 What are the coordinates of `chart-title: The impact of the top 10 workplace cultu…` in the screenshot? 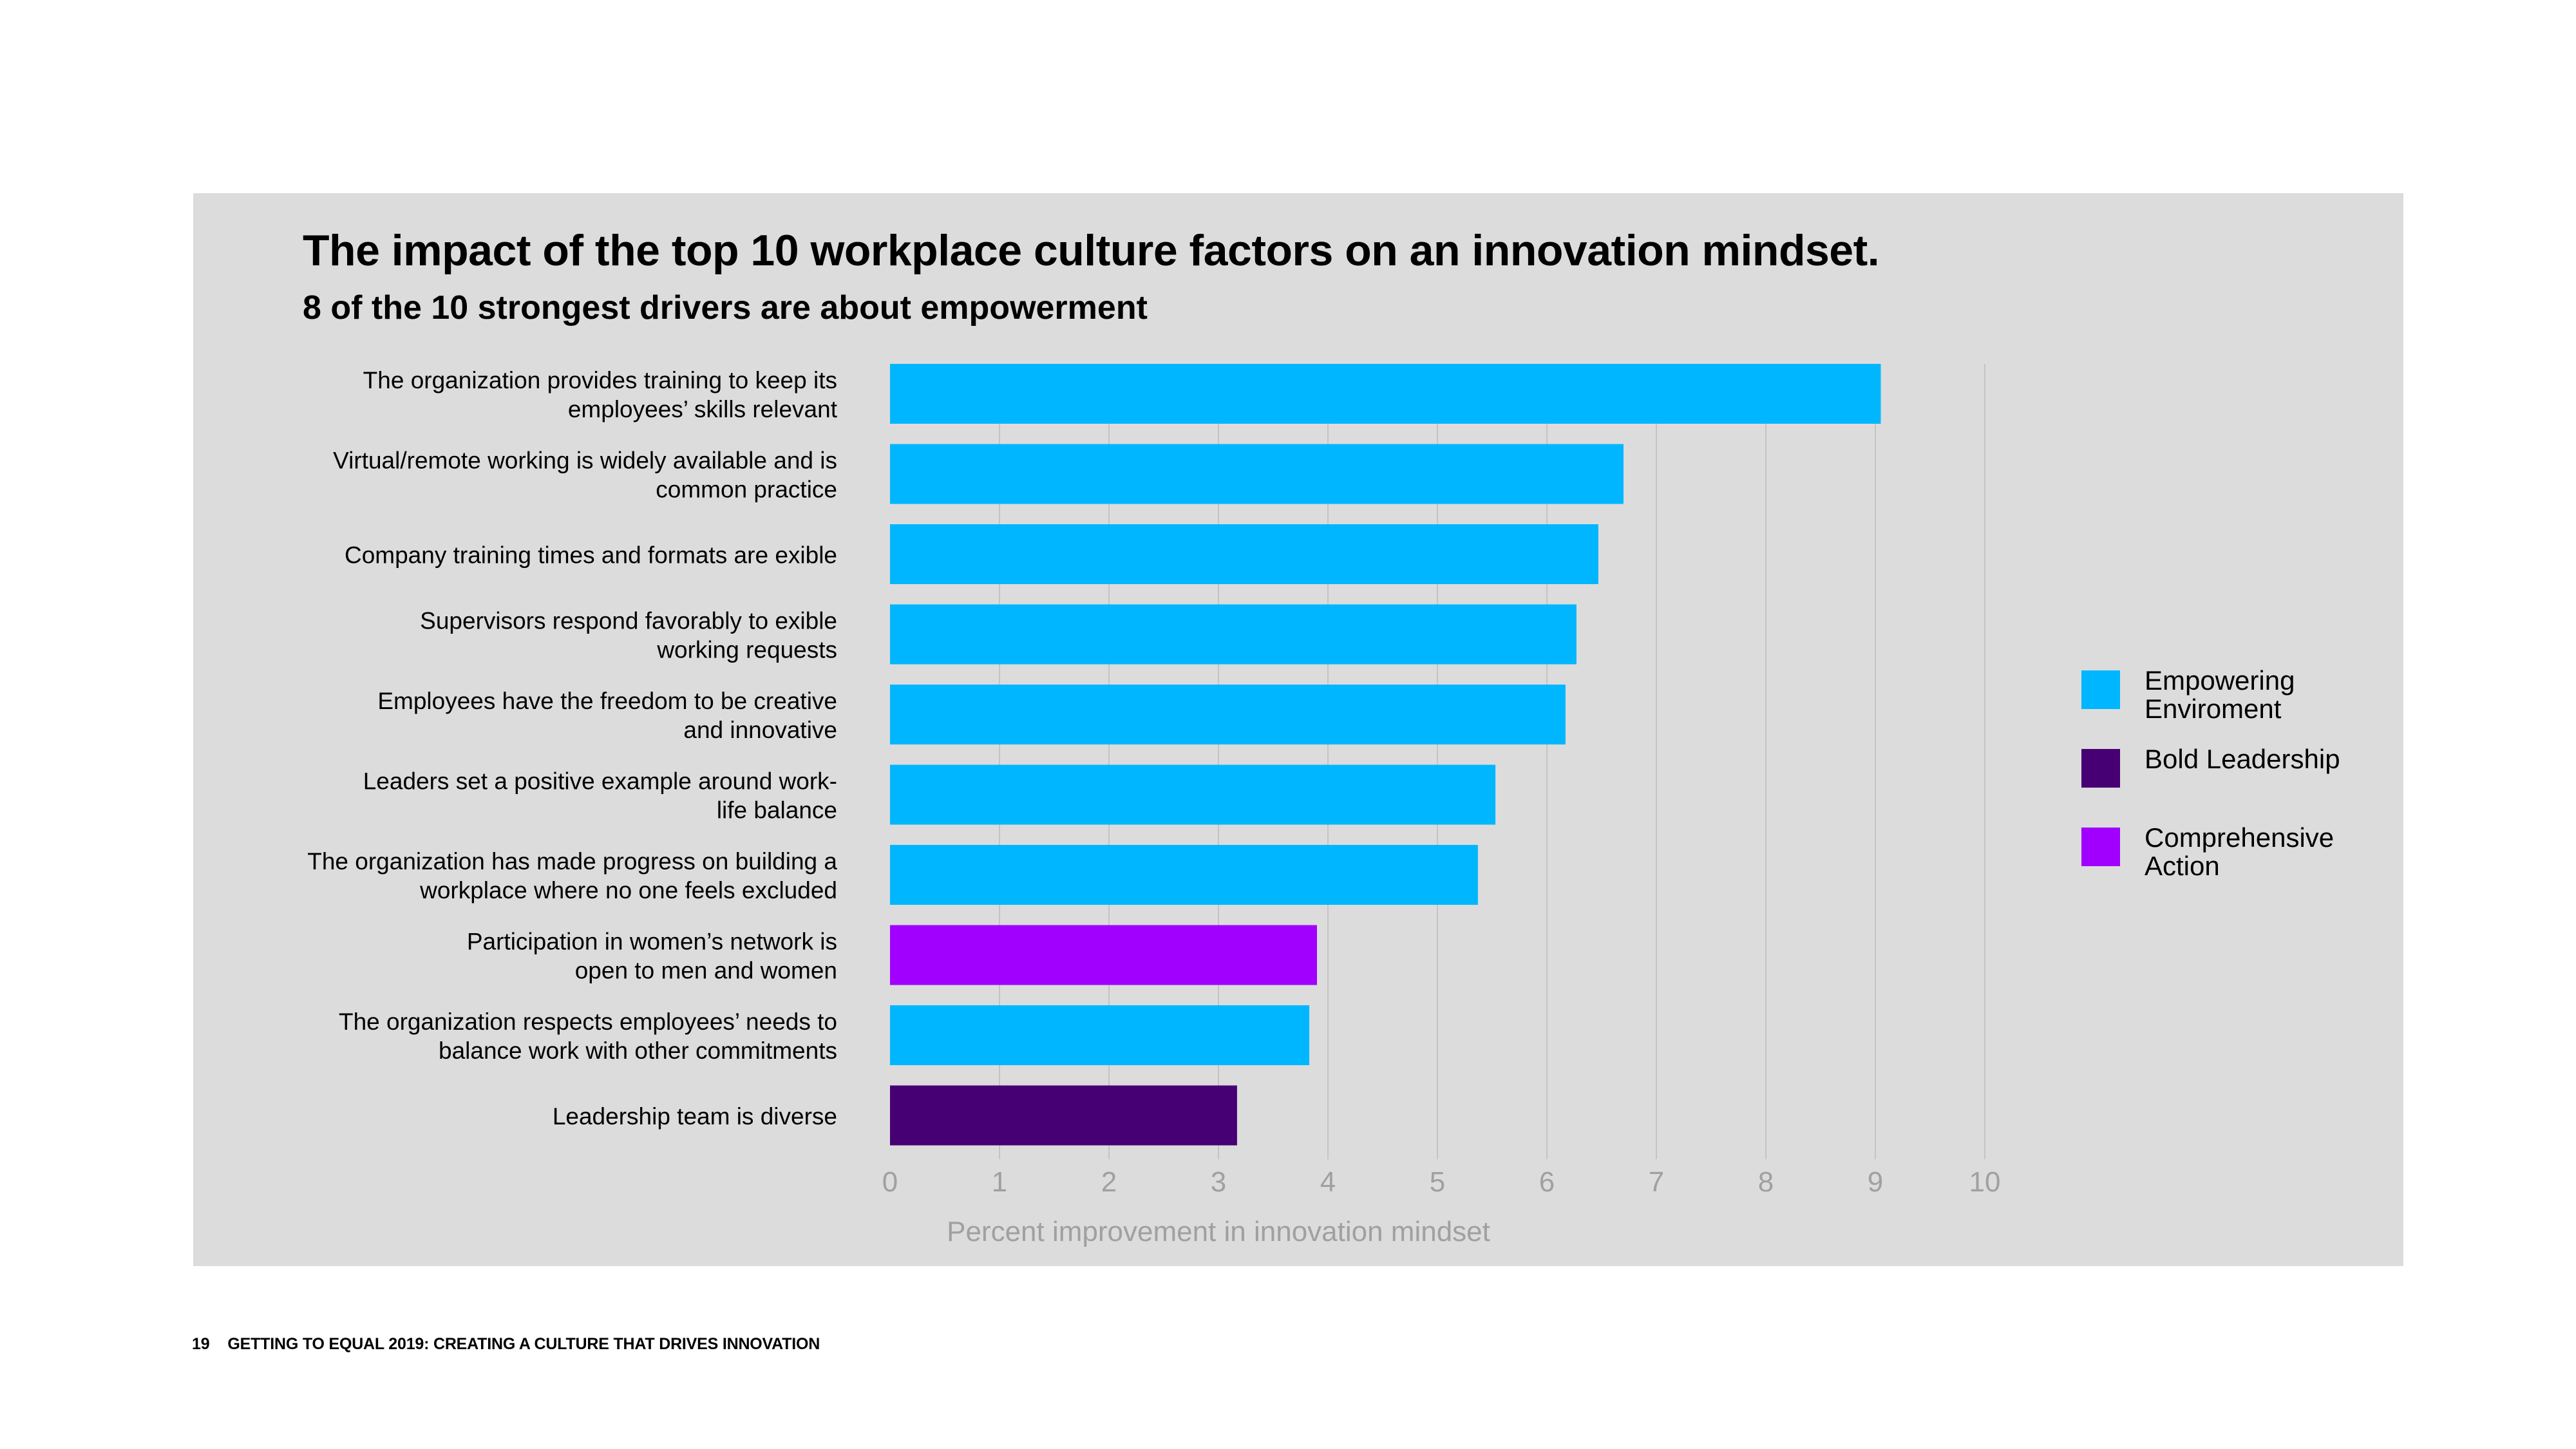 It's located at (1092, 250).